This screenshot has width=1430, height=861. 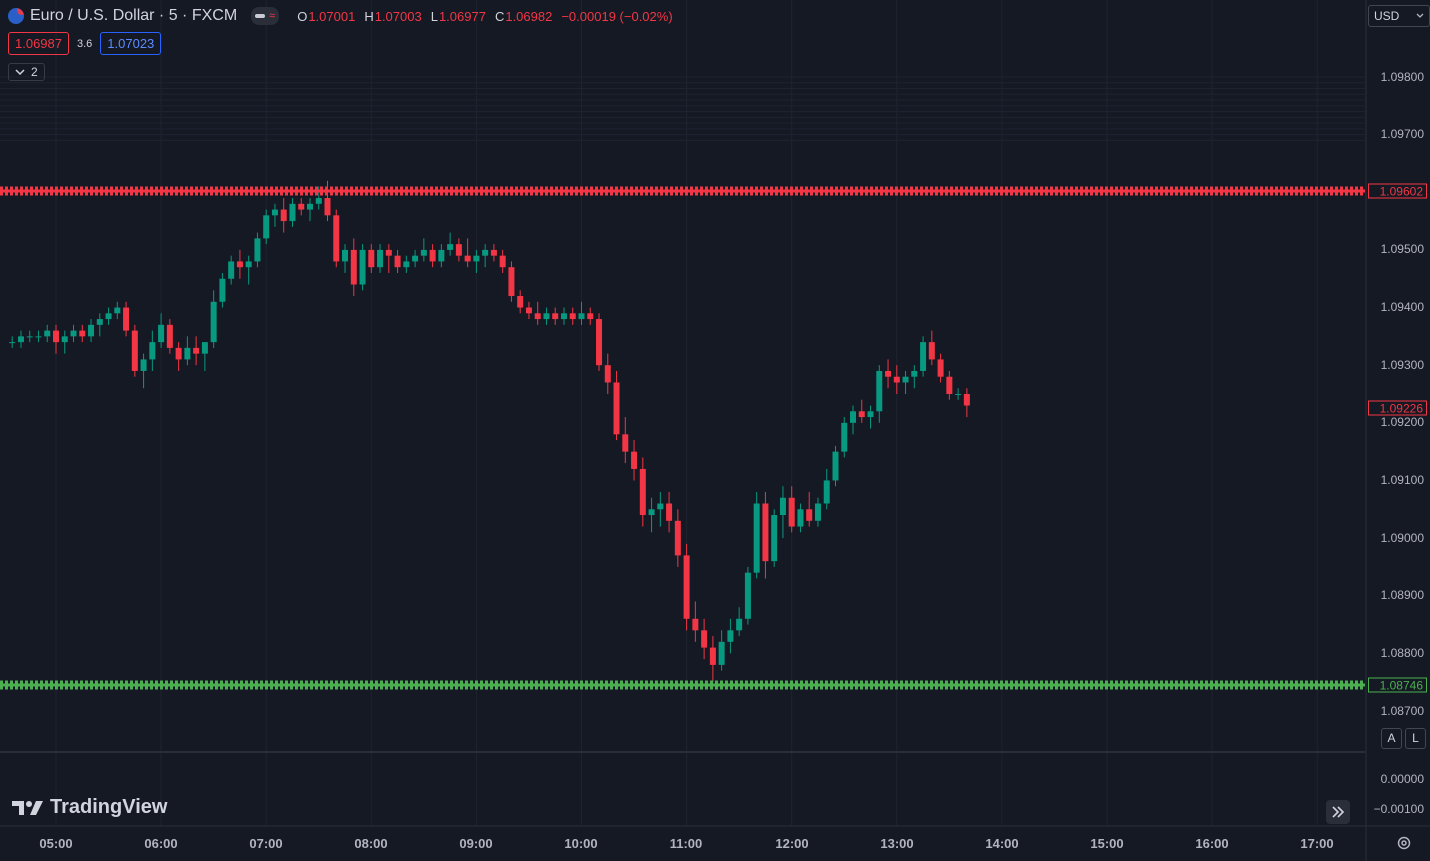 What do you see at coordinates (260, 16) in the screenshot?
I see `session-icon` at bounding box center [260, 16].